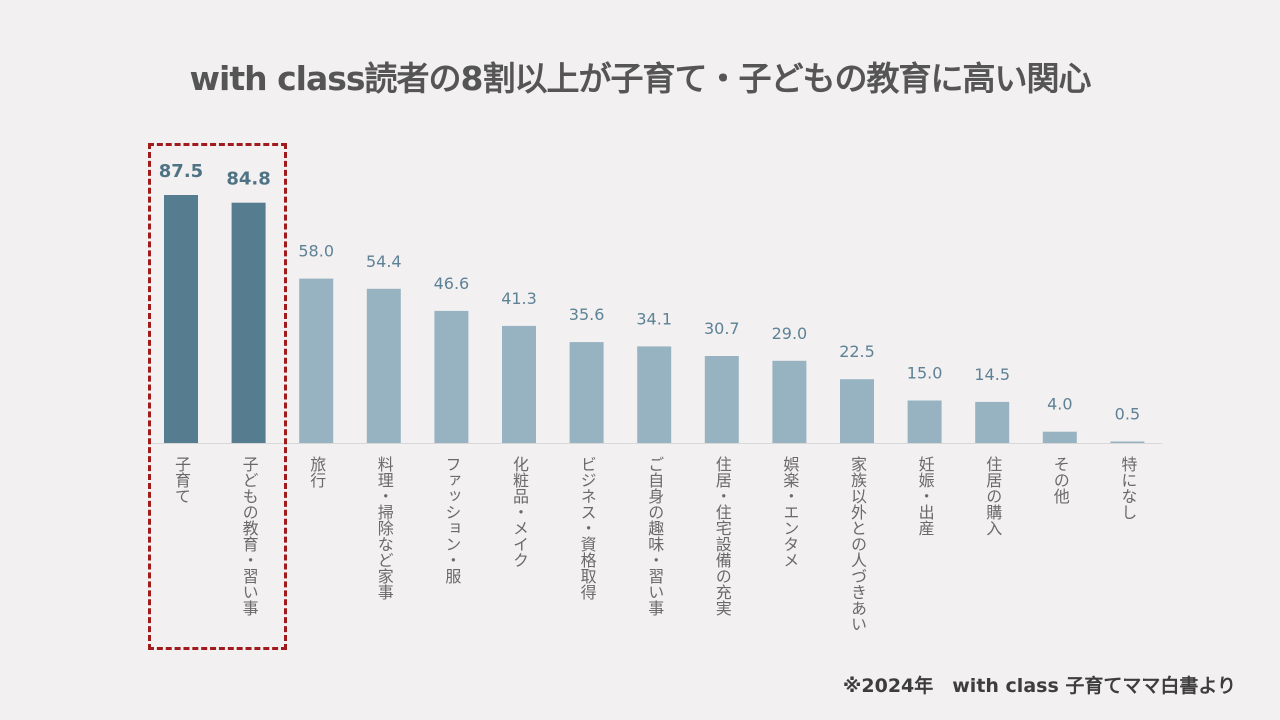 The height and width of the screenshot is (720, 1280). I want to click on value-label: 58.0, so click(316, 251).